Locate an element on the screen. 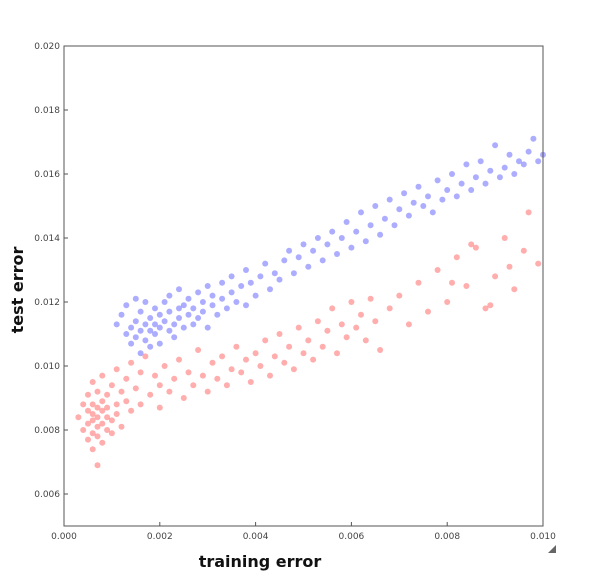 The height and width of the screenshot is (581, 602). x-tick-label: 0.008 is located at coordinates (447, 537).